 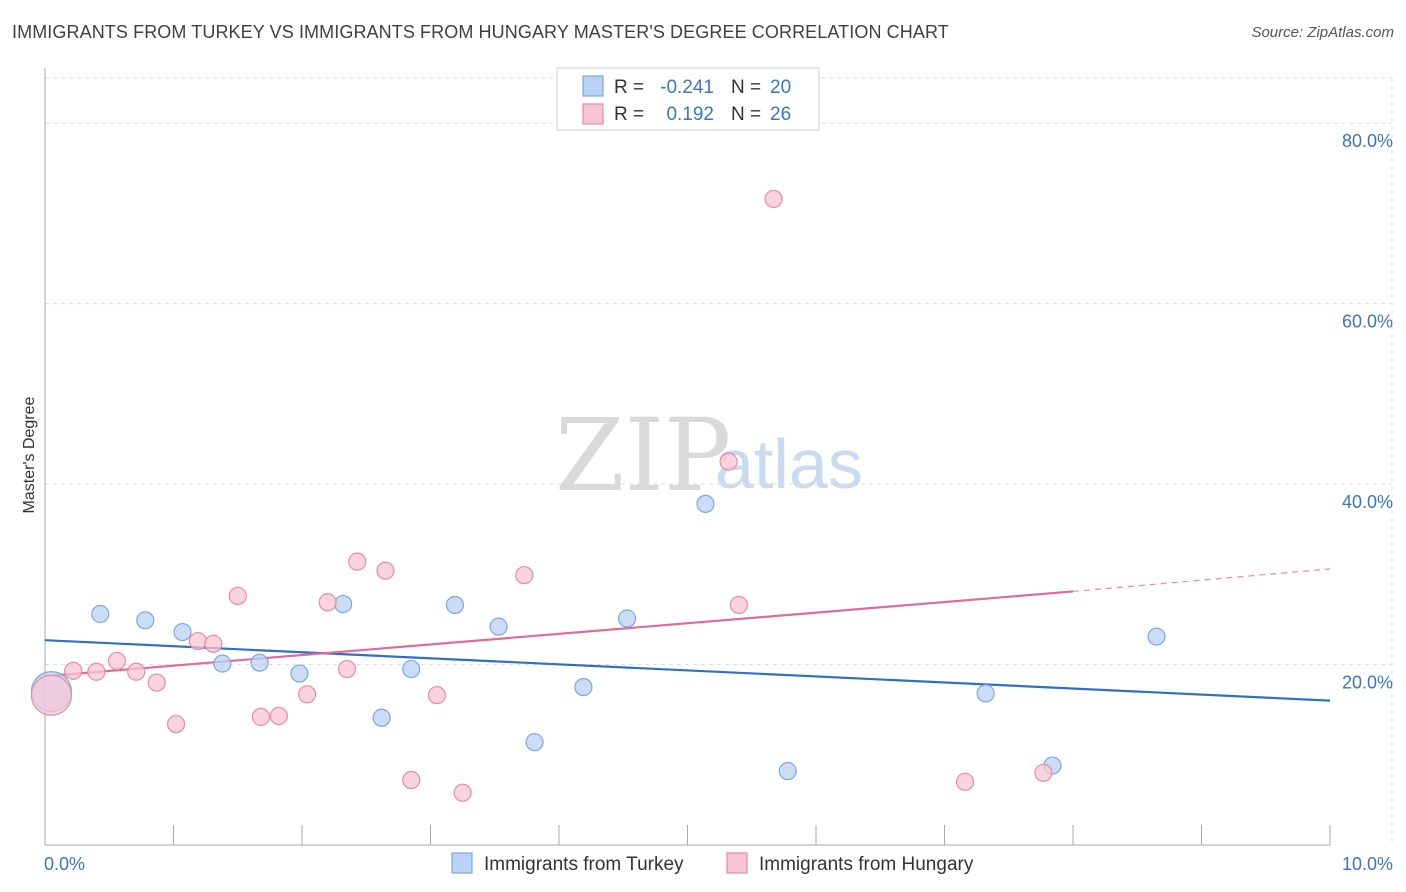 What do you see at coordinates (746, 87) in the screenshot?
I see `turkey-n-label: N =` at bounding box center [746, 87].